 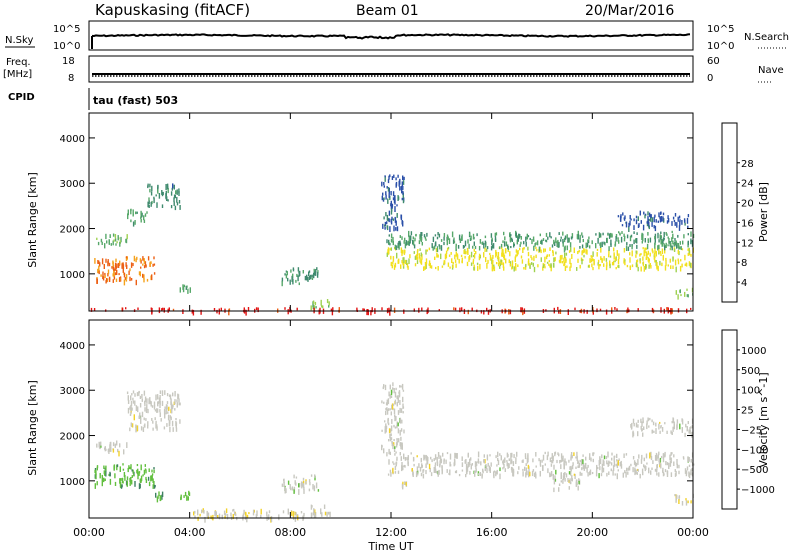 I want to click on data-gate-r11, so click(x=685, y=294).